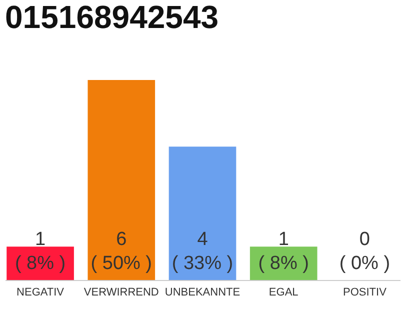 The height and width of the screenshot is (320, 410). I want to click on x-tick-label: POSITIV, so click(365, 292).